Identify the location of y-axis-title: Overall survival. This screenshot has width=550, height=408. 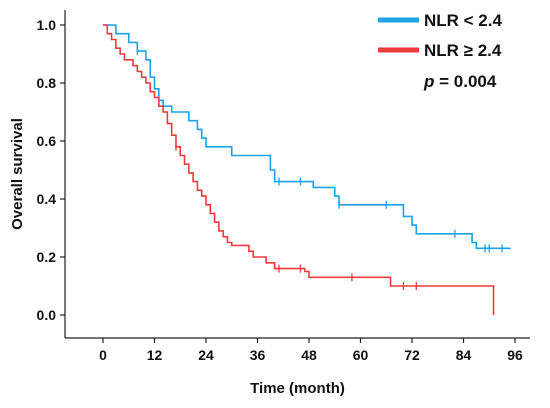
(17, 174).